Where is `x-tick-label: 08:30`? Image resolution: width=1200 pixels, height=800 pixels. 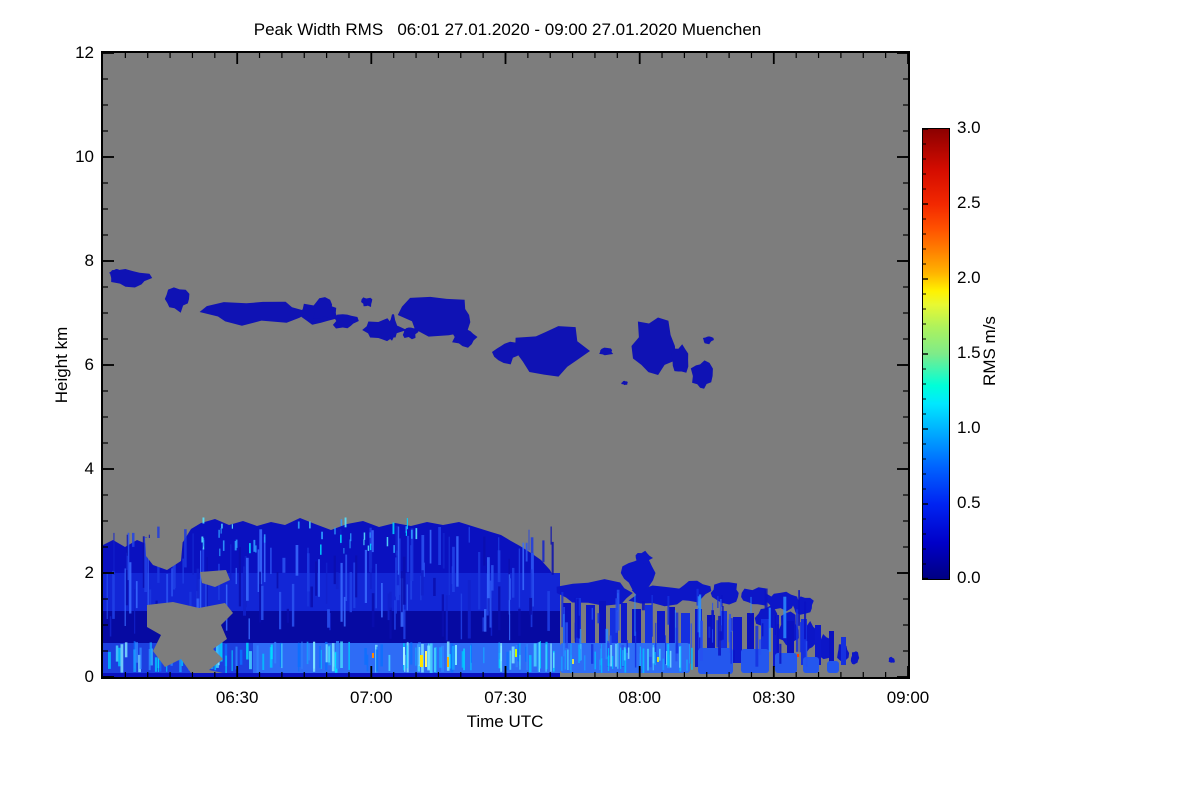
x-tick-label: 08:30 is located at coordinates (774, 697).